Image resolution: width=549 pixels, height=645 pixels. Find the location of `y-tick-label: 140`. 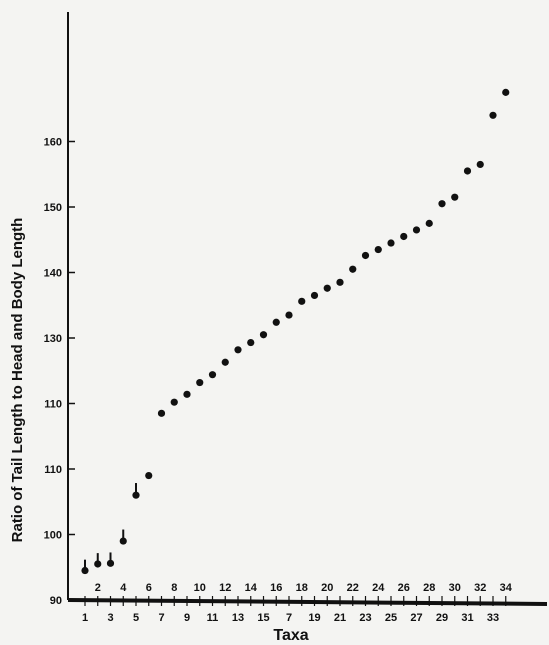

y-tick-label: 140 is located at coordinates (53, 274).